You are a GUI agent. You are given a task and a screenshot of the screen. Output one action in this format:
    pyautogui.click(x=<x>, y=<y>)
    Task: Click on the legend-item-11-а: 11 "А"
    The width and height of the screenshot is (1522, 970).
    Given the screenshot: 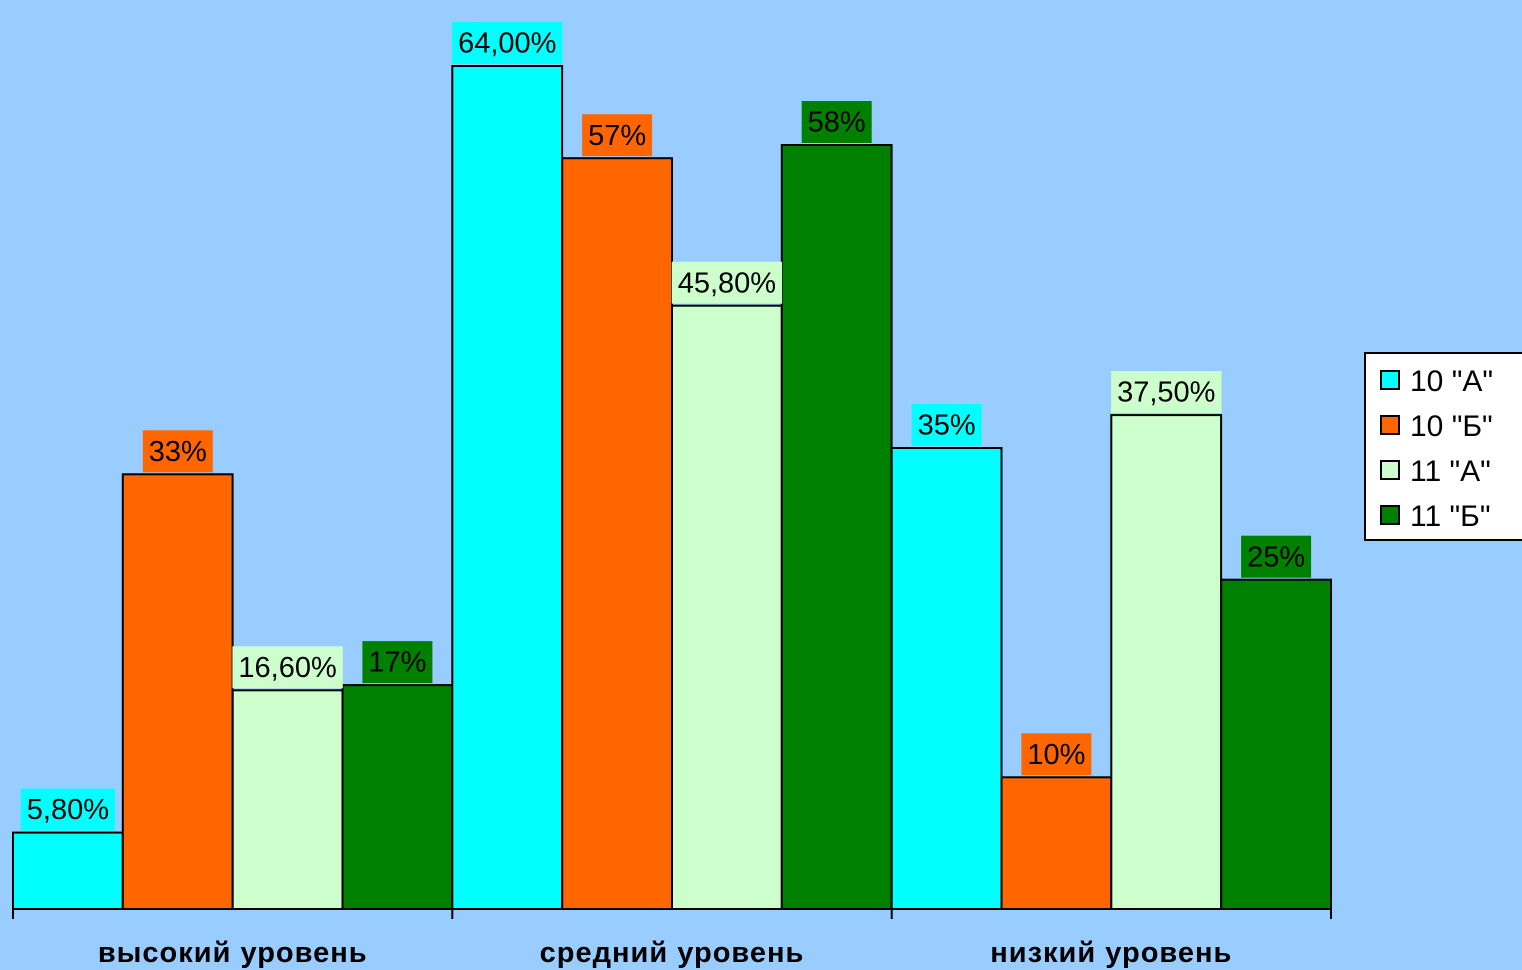 What is the action you would take?
    pyautogui.click(x=1435, y=471)
    